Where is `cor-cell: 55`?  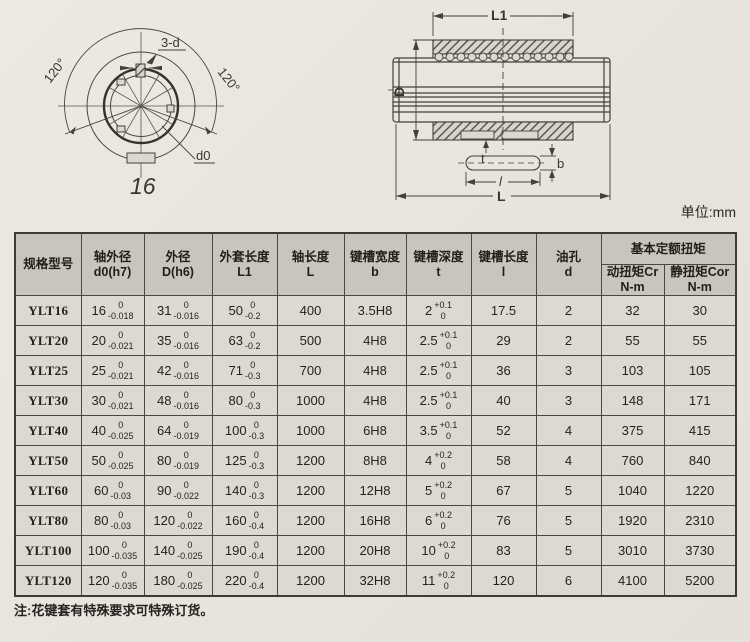
cor-cell: 55 is located at coordinates (700, 340).